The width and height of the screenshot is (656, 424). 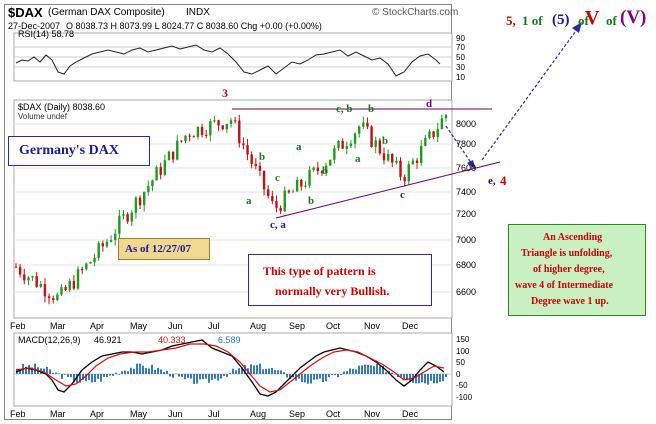 I want to click on macd-value-2: 40.333, so click(x=172, y=340).